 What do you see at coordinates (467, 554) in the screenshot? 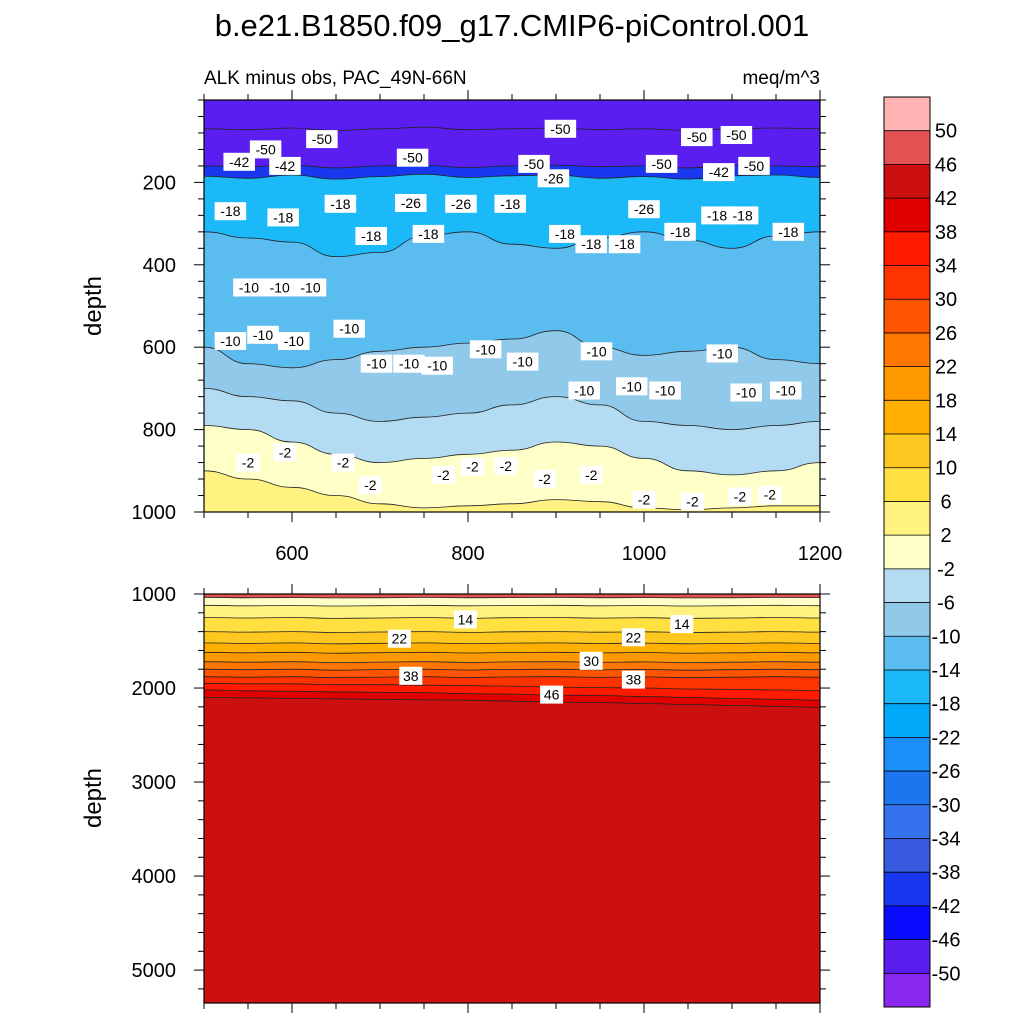
I see `x-tick-label: 800` at bounding box center [467, 554].